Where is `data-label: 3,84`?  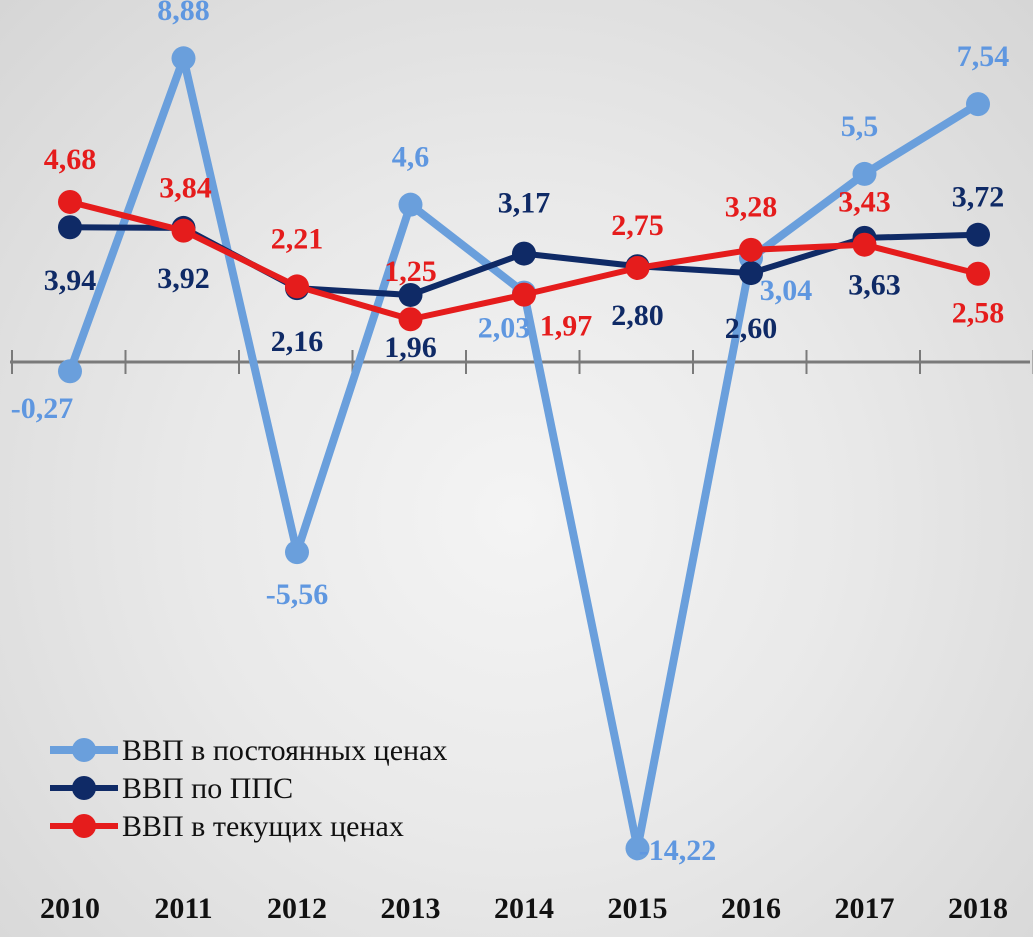
data-label: 3,84 is located at coordinates (185, 188).